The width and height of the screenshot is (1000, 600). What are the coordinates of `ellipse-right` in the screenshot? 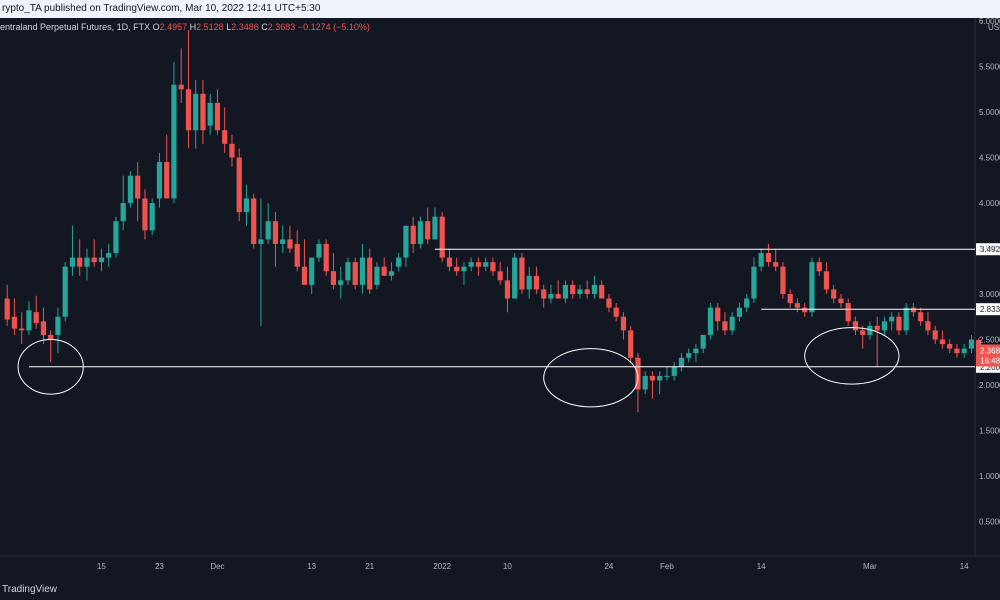 It's located at (852, 356).